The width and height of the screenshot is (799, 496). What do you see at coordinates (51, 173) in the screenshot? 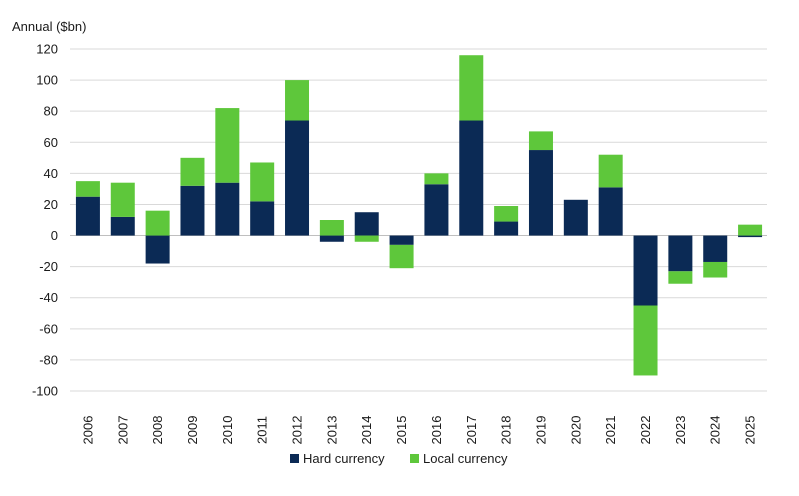
I see `y-tick-label: 40` at bounding box center [51, 173].